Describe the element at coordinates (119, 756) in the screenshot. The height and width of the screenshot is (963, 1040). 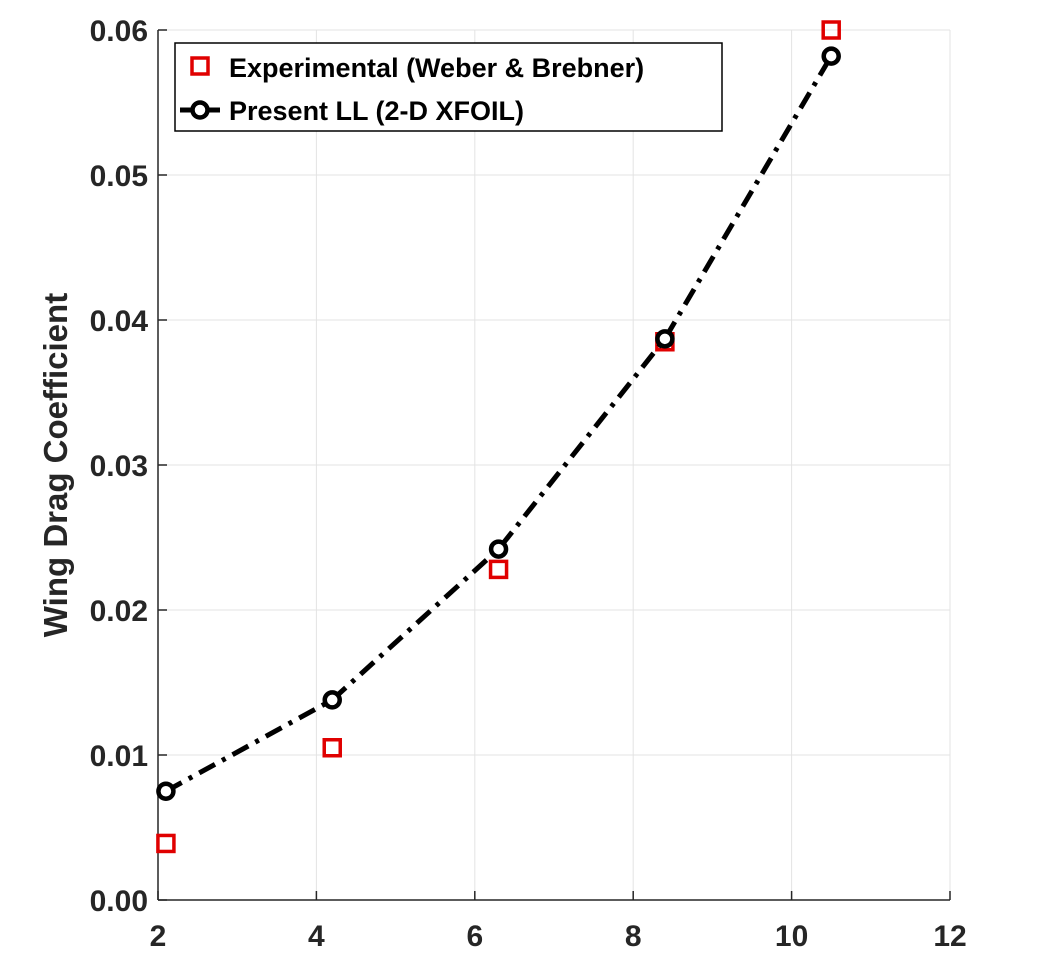
I see `y-tick-label: 0.01` at that location.